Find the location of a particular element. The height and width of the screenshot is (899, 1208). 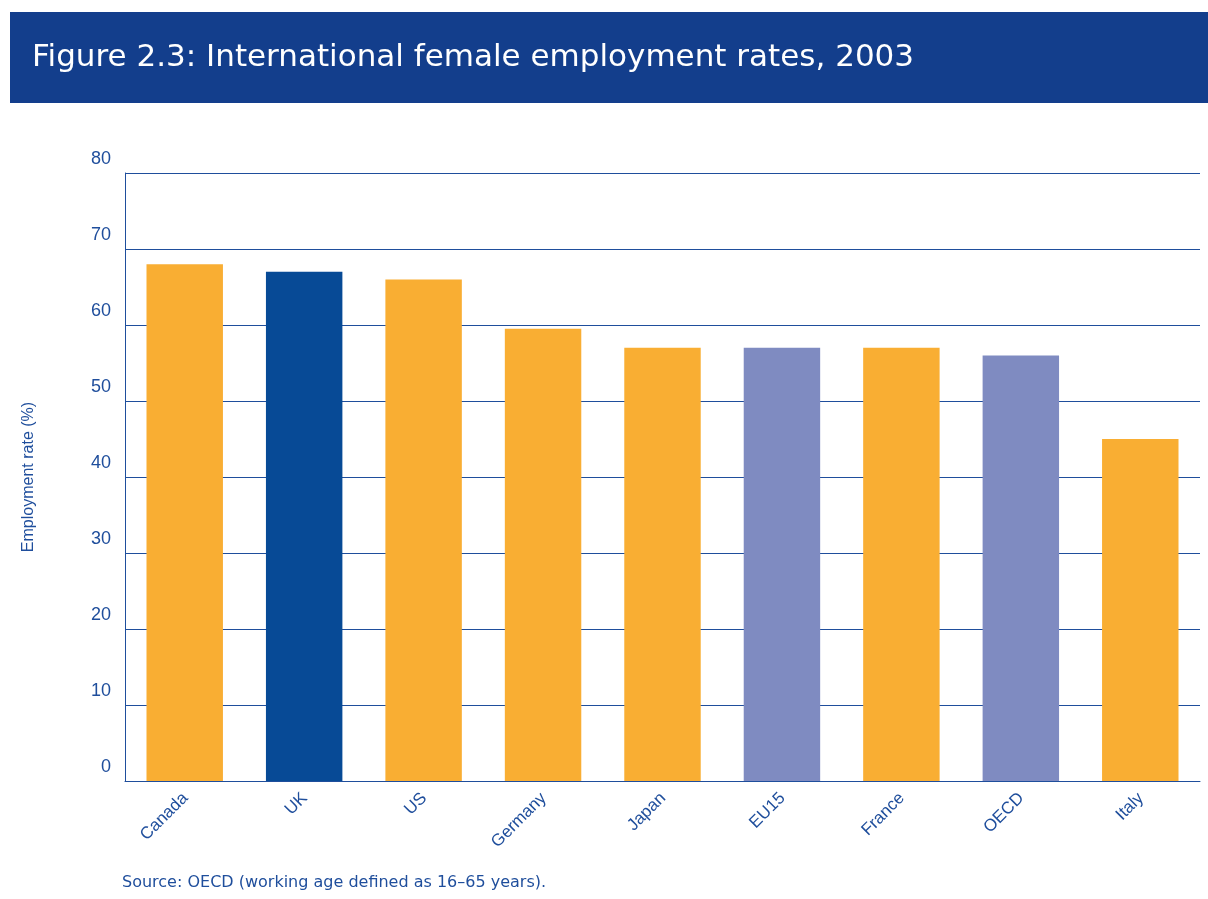

y-tick-label: 60 is located at coordinates (100, 310).